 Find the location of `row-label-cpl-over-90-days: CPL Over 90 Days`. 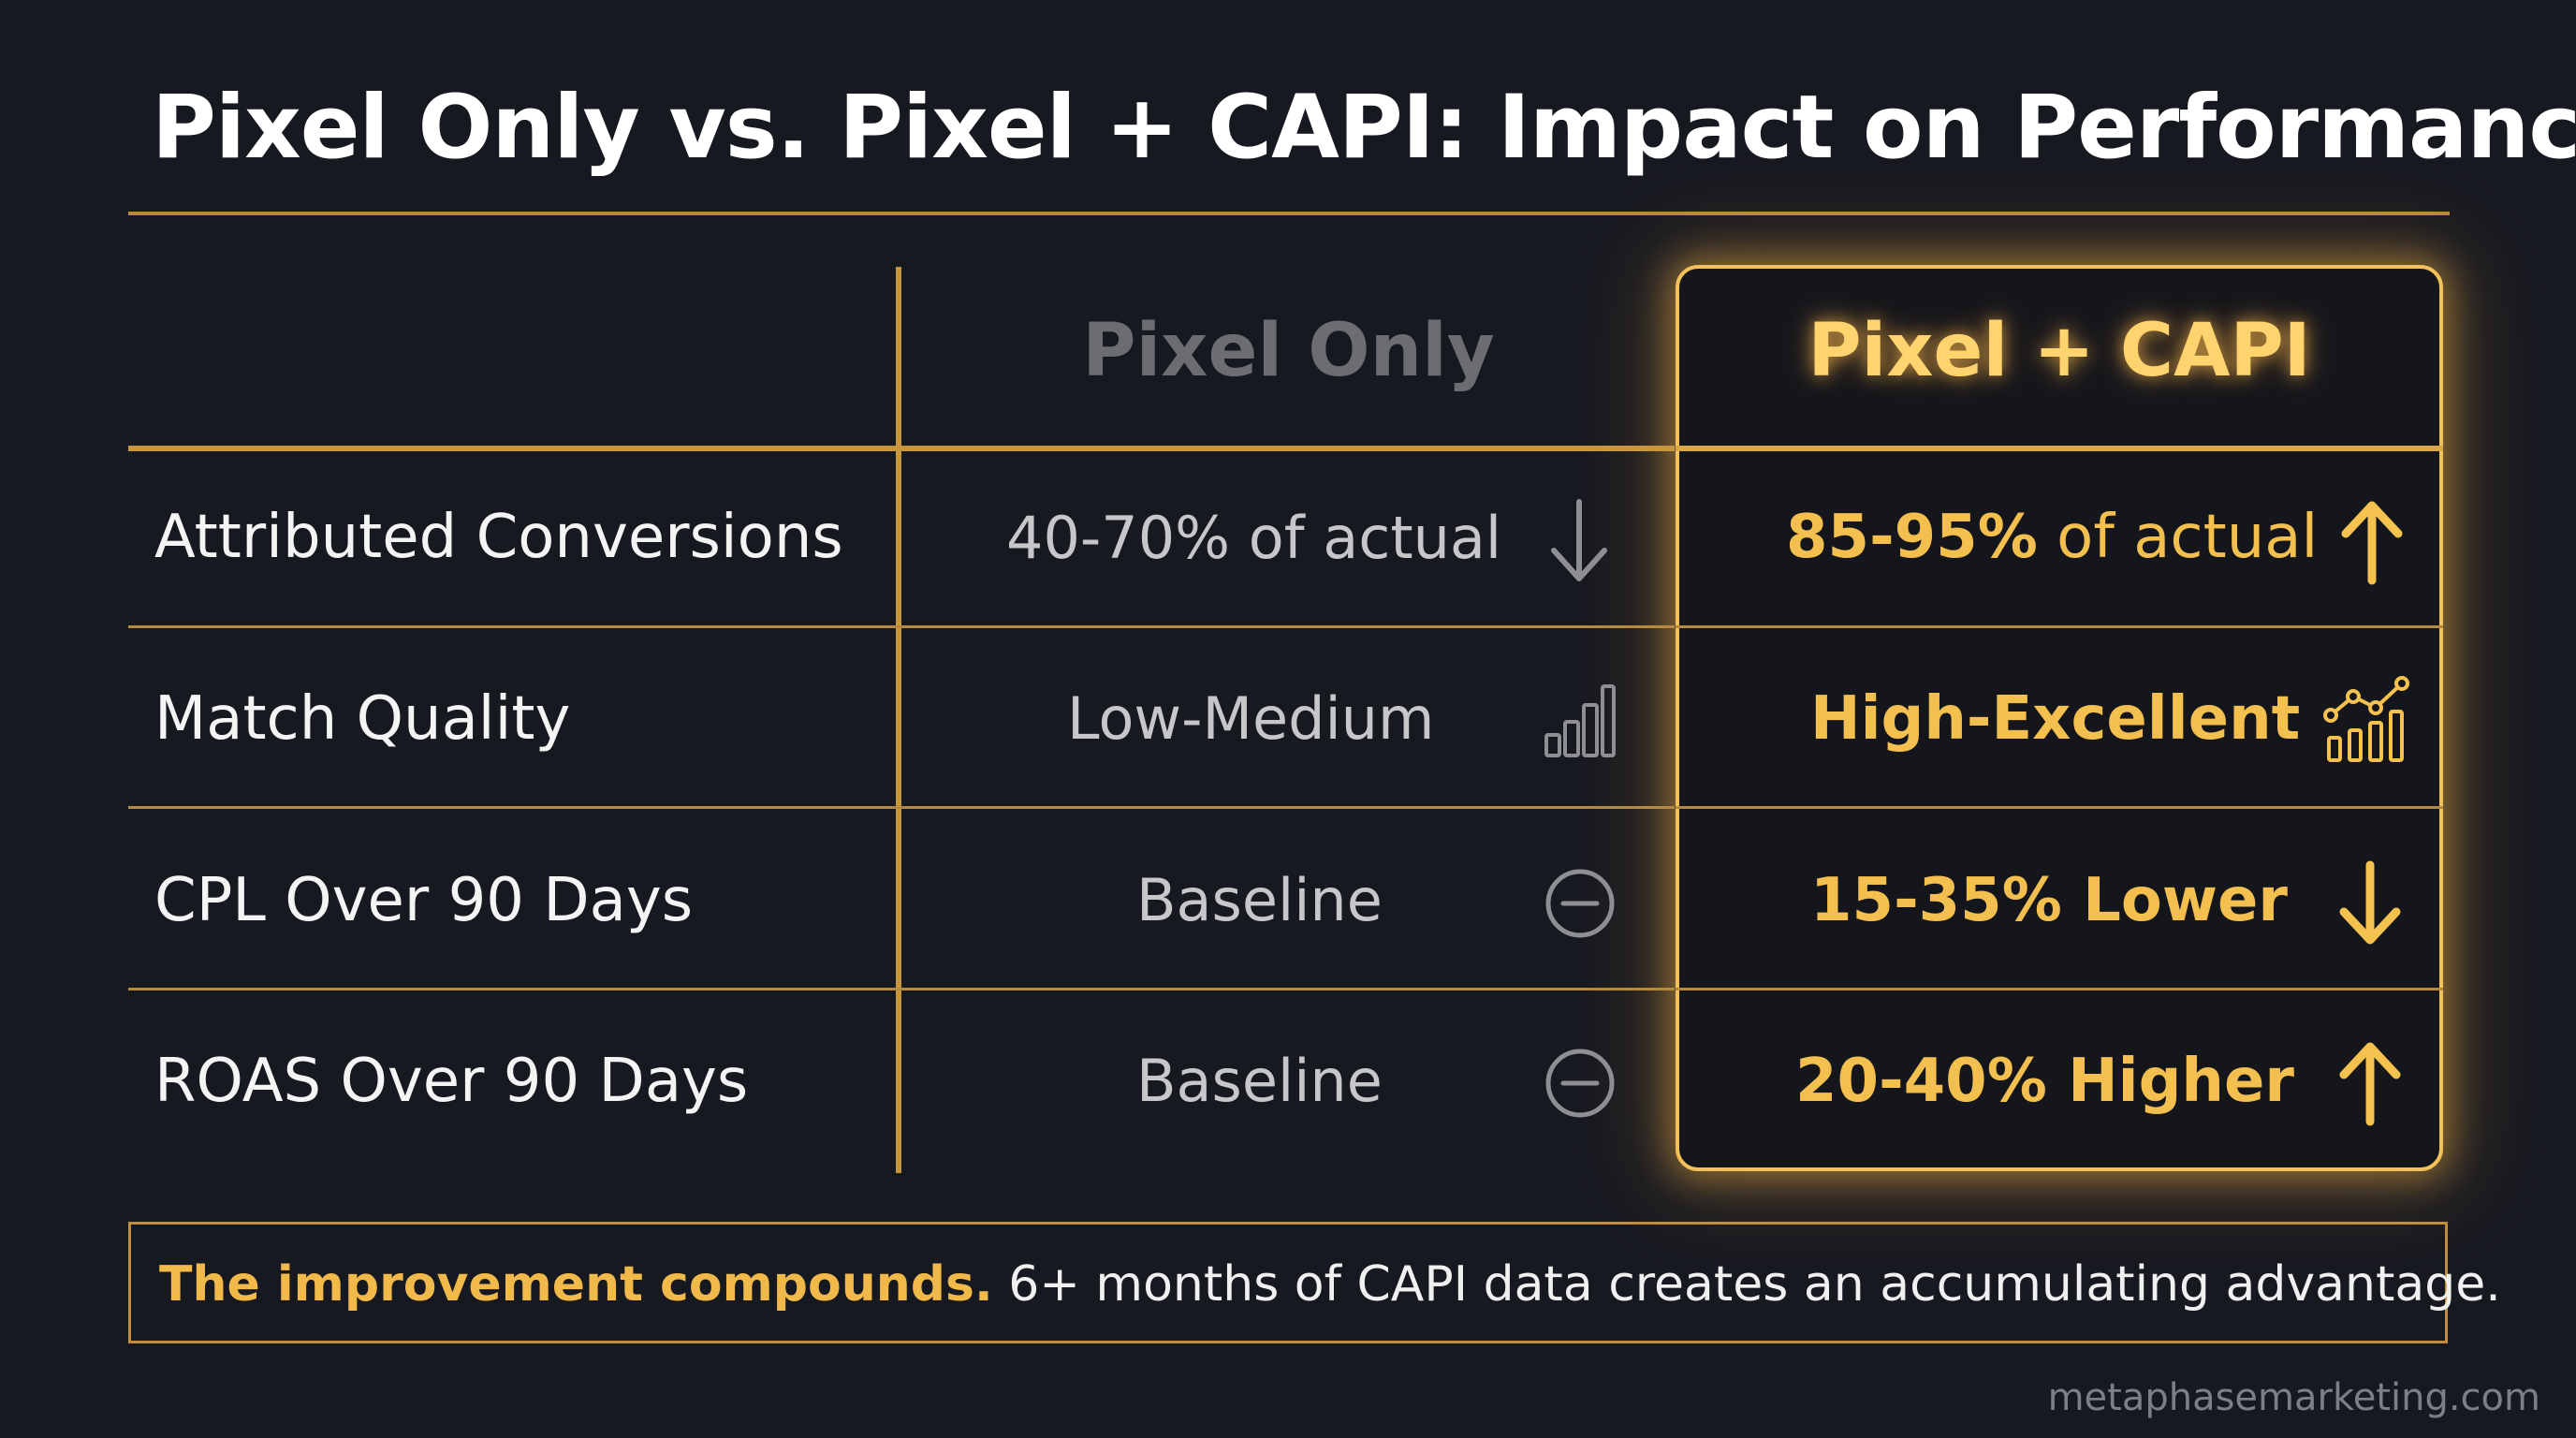

row-label-cpl-over-90-days: CPL Over 90 Days is located at coordinates (424, 900).